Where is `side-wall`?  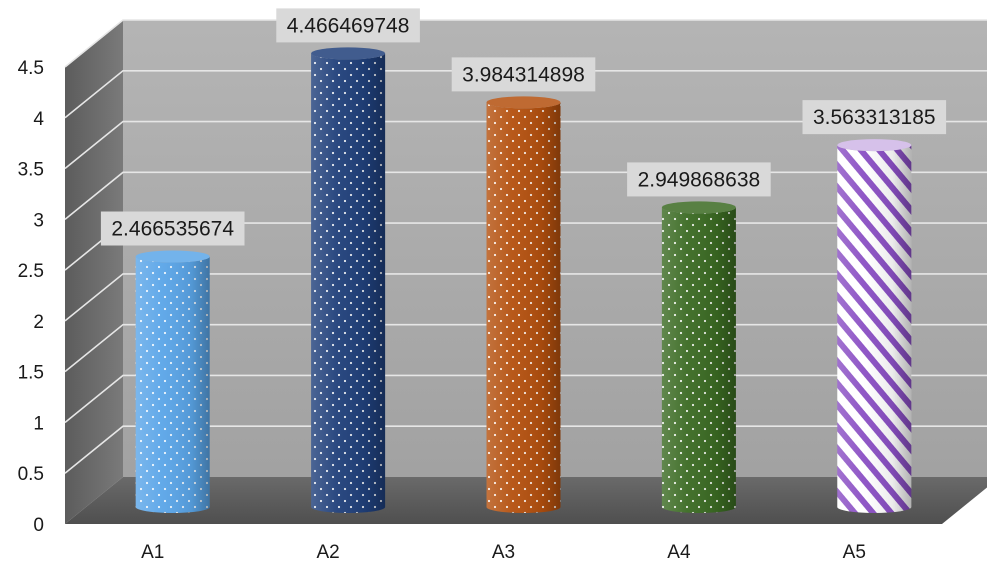 side-wall is located at coordinates (94, 272).